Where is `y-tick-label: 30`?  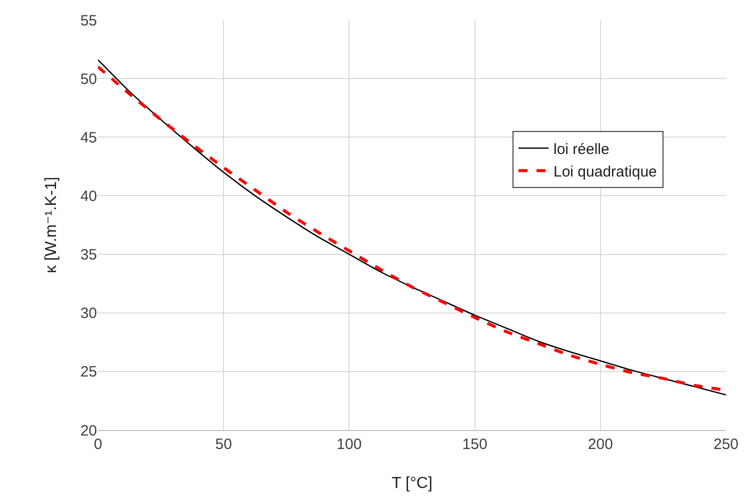 y-tick-label: 30 is located at coordinates (88, 313).